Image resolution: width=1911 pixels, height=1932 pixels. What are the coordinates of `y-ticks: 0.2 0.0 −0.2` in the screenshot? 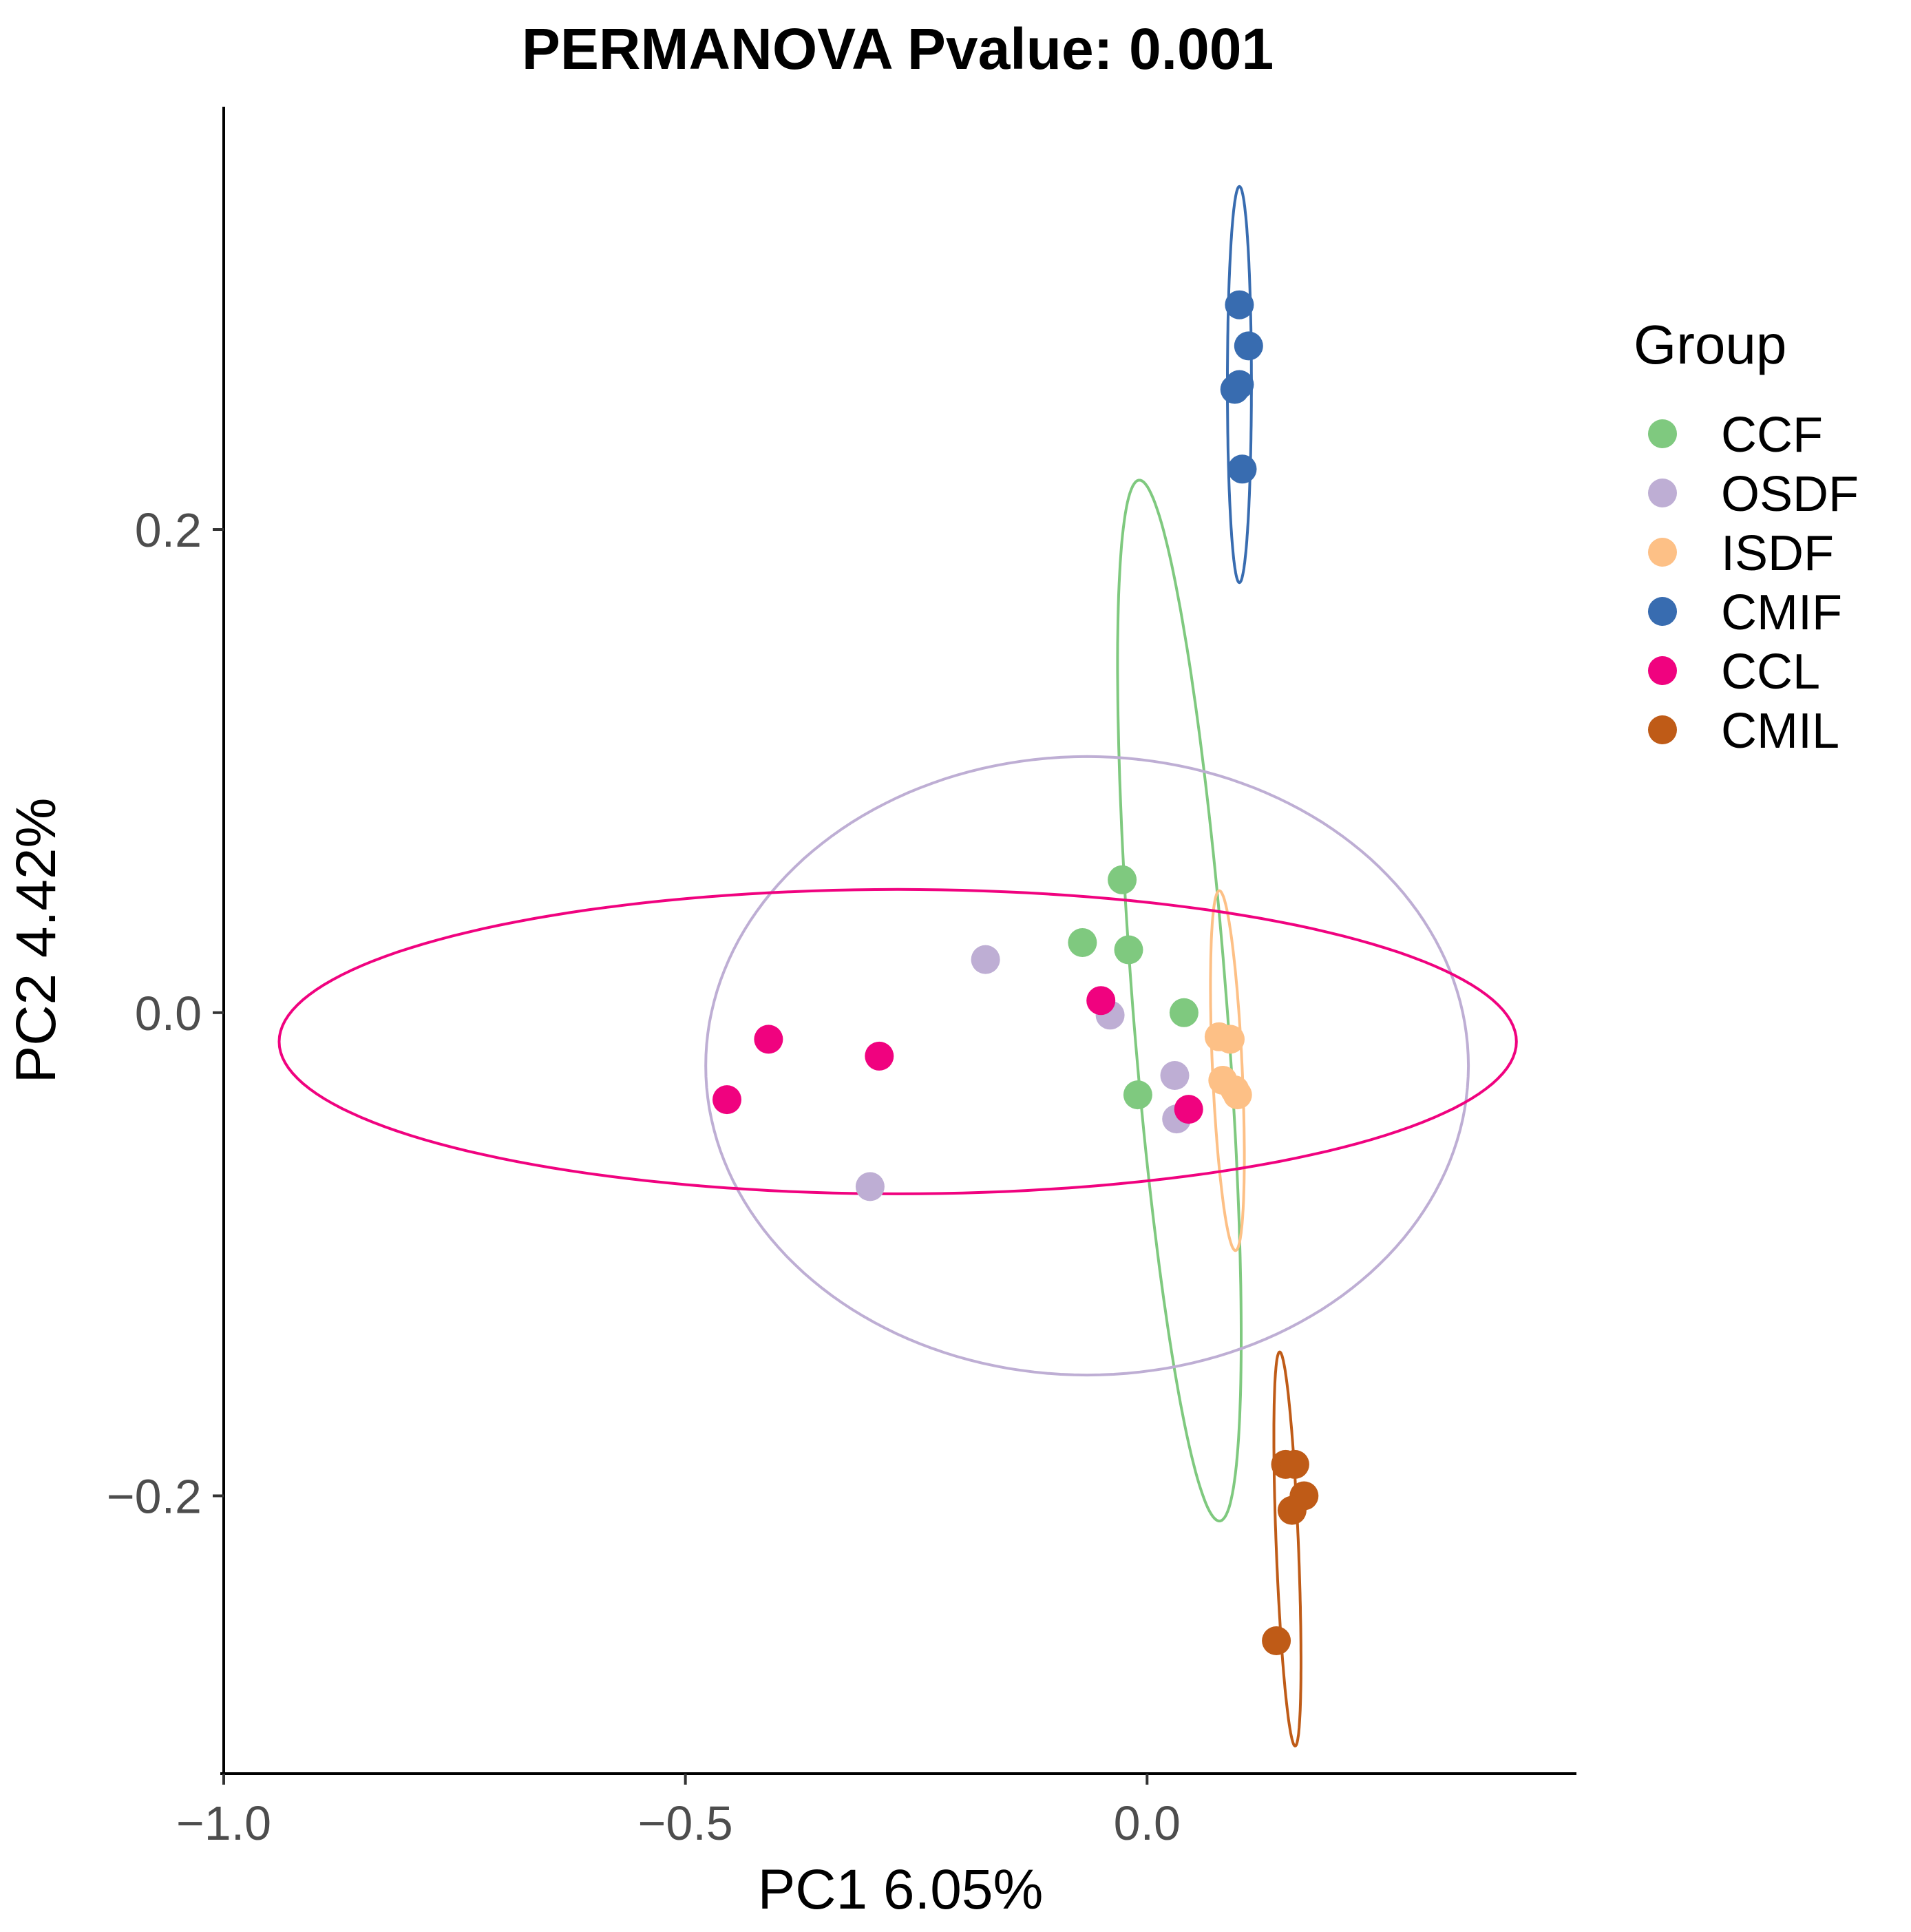 It's located at (165, 1013).